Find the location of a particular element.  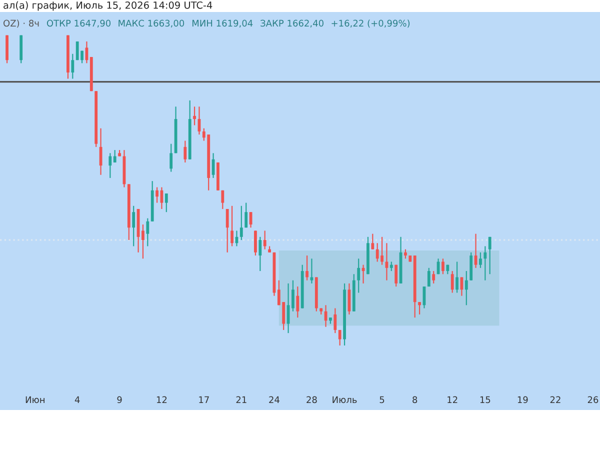

text: +16,22 (+0,99%) is located at coordinates (371, 24).